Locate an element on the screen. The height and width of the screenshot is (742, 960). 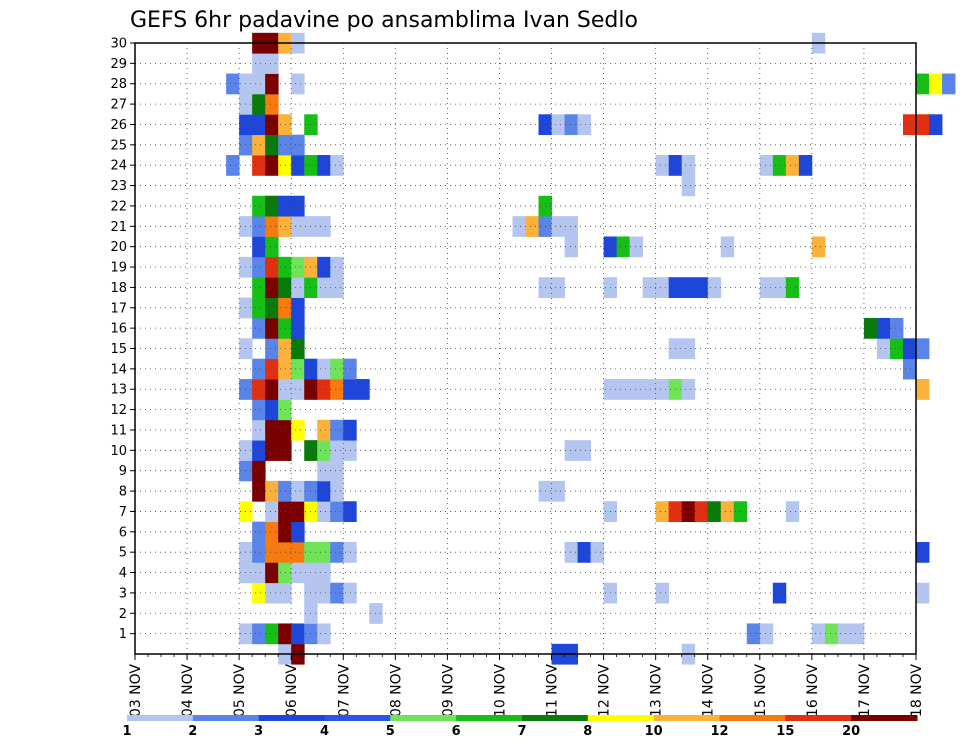
x-tick-label: 03 NOV is located at coordinates (136, 691).